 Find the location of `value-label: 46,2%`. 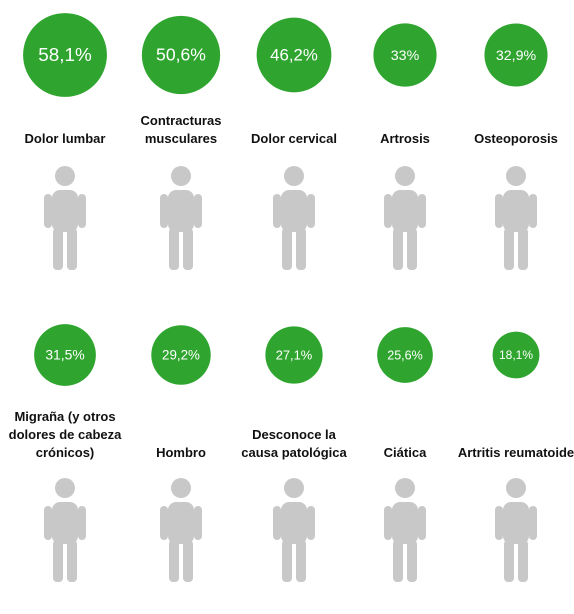

value-label: 46,2% is located at coordinates (294, 54).